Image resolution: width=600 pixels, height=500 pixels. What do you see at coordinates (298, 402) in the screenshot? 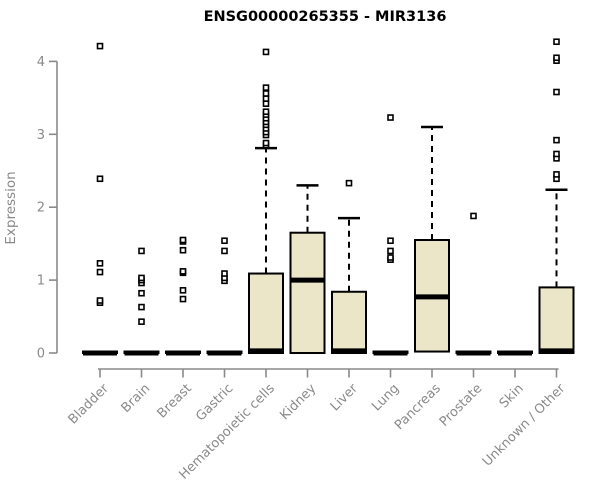
I see `x-tick-label: Kidney` at bounding box center [298, 402].